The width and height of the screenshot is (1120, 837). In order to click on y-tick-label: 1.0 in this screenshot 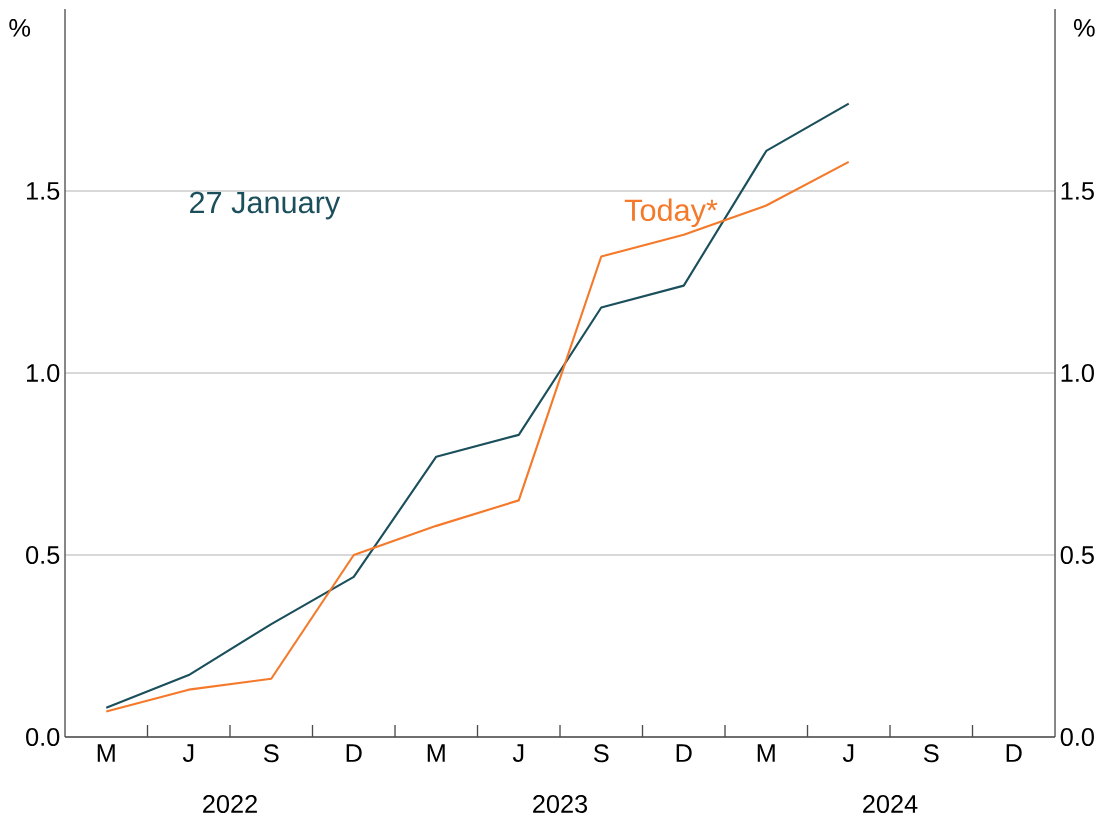, I will do `click(43, 373)`.